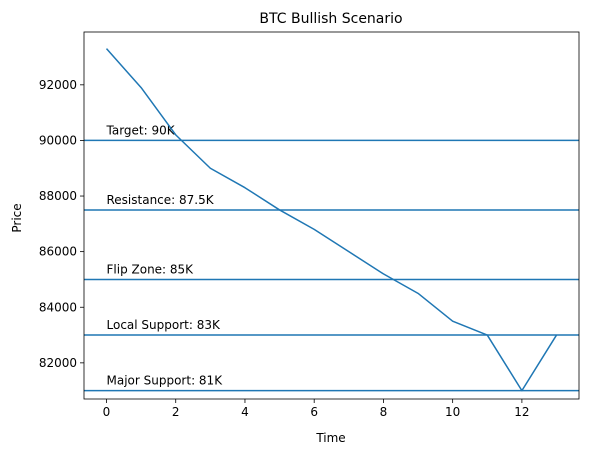 This screenshot has height=455, width=589. I want to click on level-label: Target: 90K, so click(141, 130).